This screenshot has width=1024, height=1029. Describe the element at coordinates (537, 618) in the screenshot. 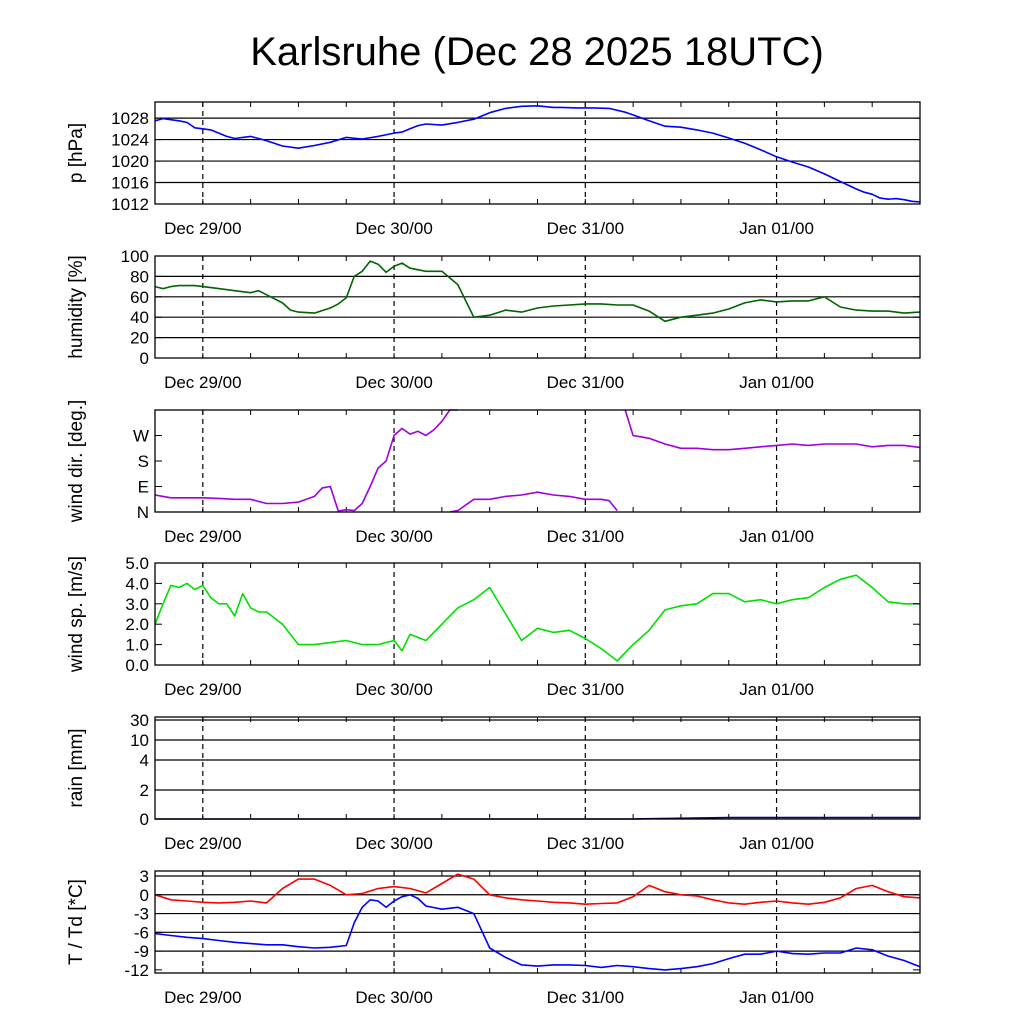

I see `series-line-wind_speed` at that location.